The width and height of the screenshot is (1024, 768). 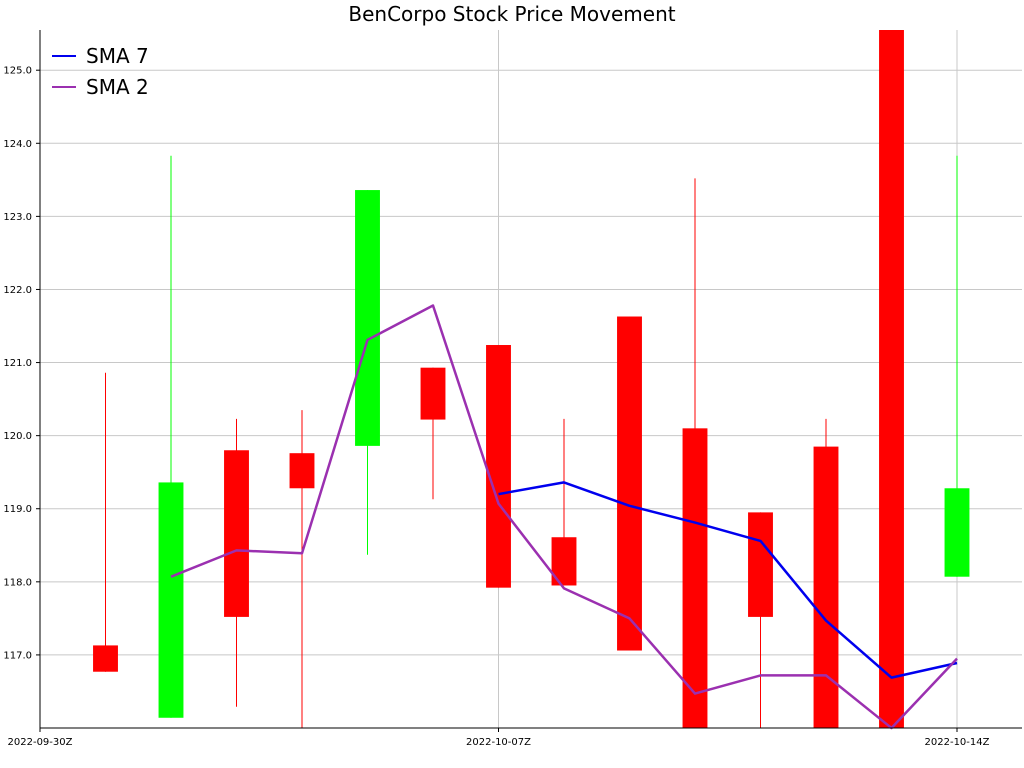 I want to click on legend-item-sma-2: SMA 2, so click(x=100, y=86).